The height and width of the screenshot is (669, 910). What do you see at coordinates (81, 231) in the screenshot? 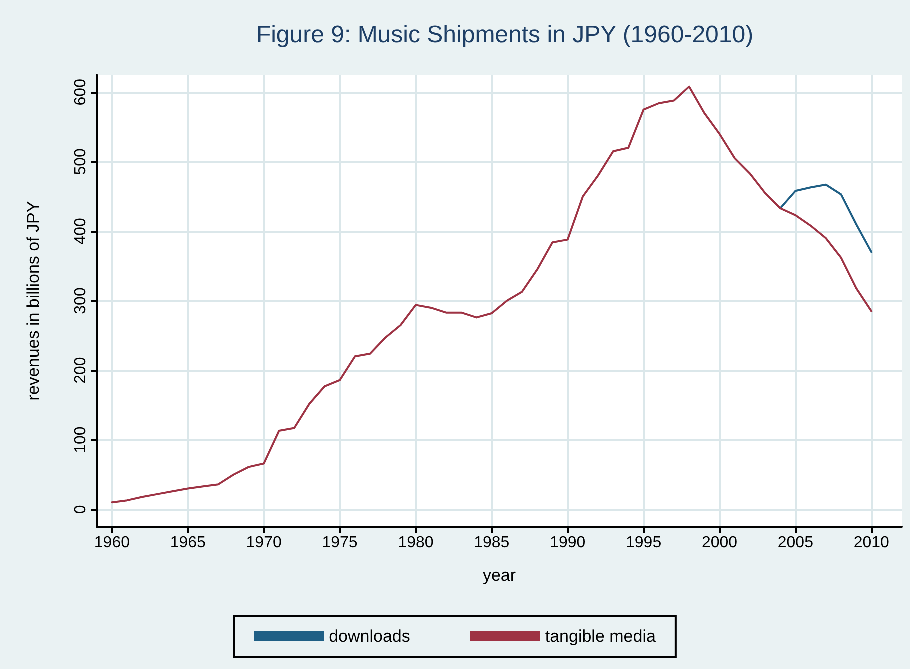
I see `y-tick-label: 400` at bounding box center [81, 231].